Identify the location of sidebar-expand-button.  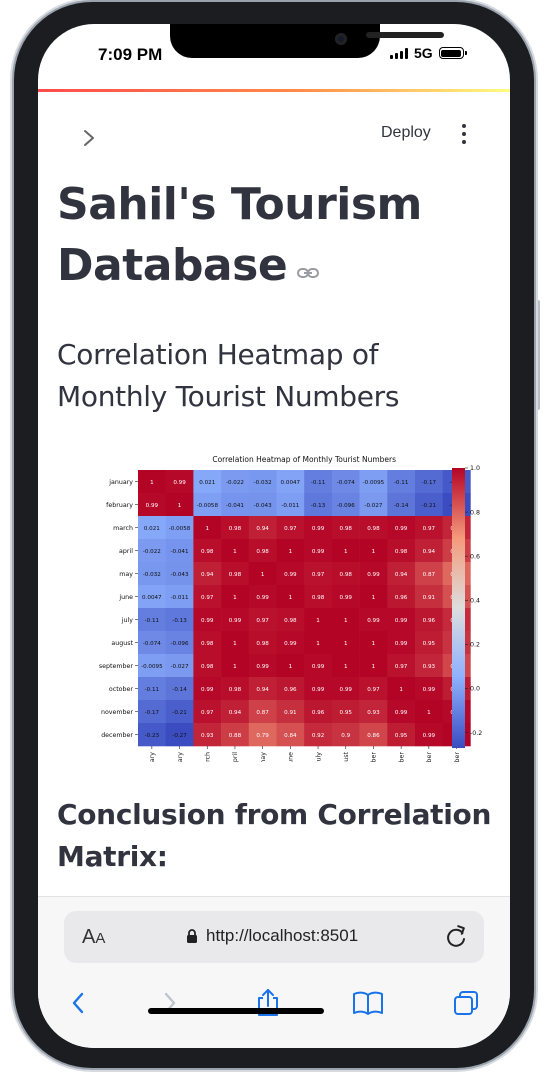
(89, 140).